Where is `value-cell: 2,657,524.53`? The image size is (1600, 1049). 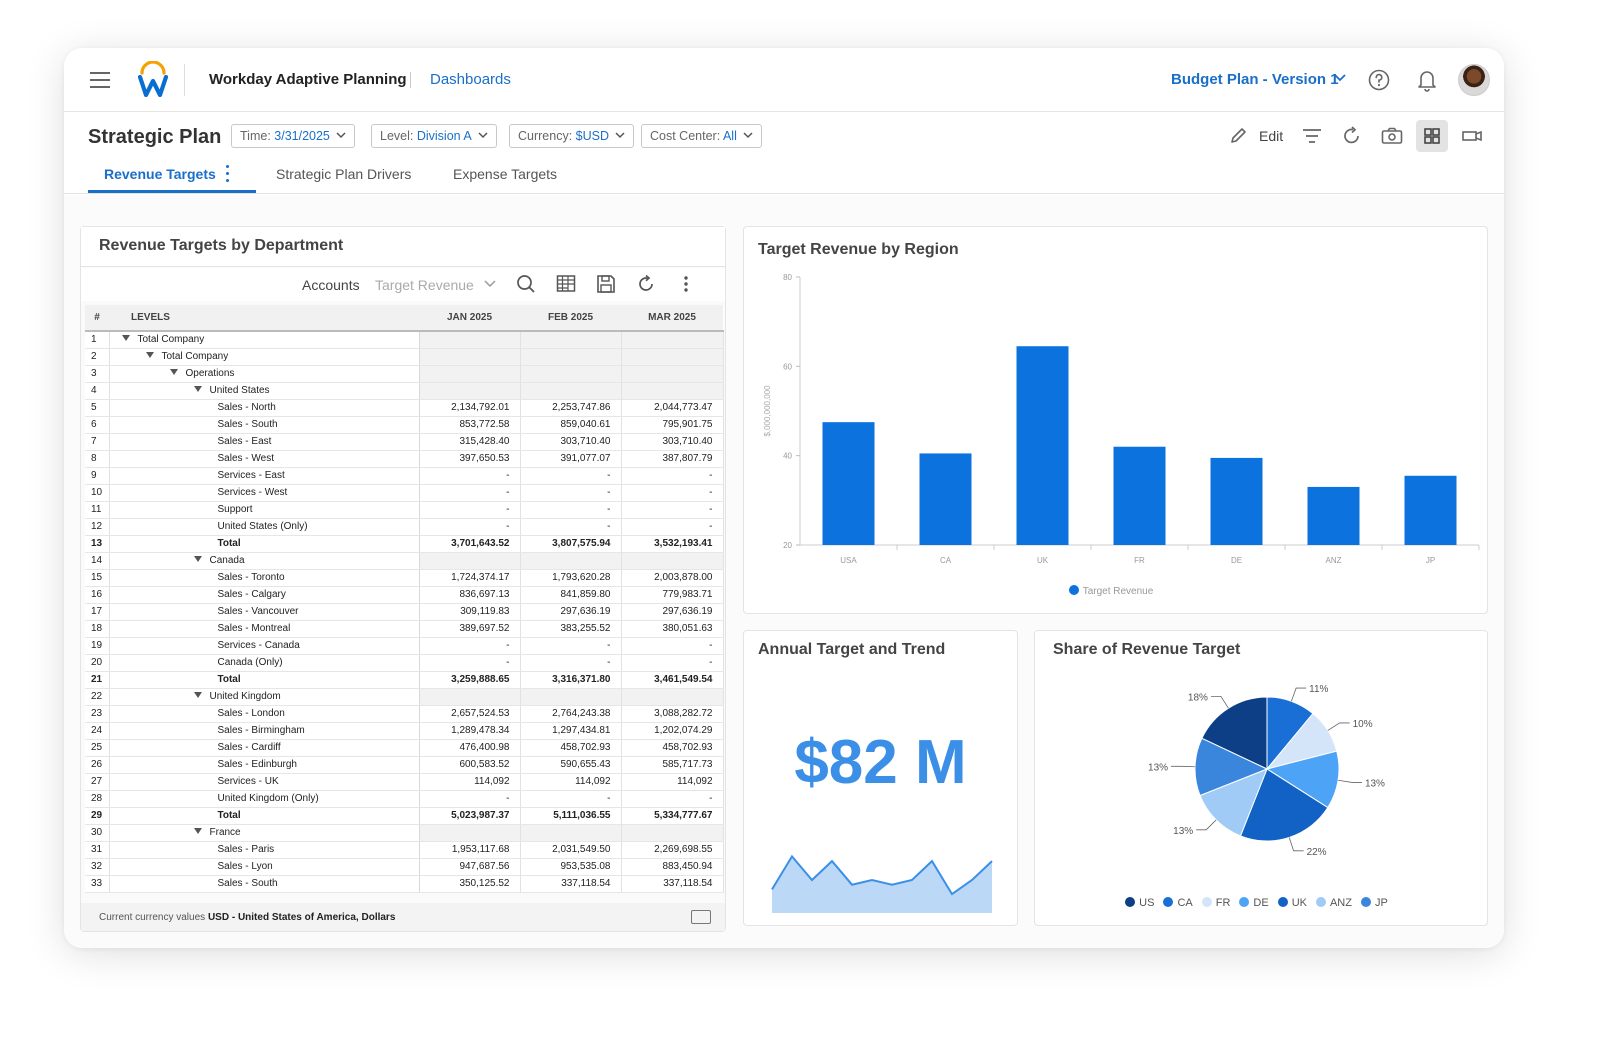
value-cell: 2,657,524.53 is located at coordinates (470, 714).